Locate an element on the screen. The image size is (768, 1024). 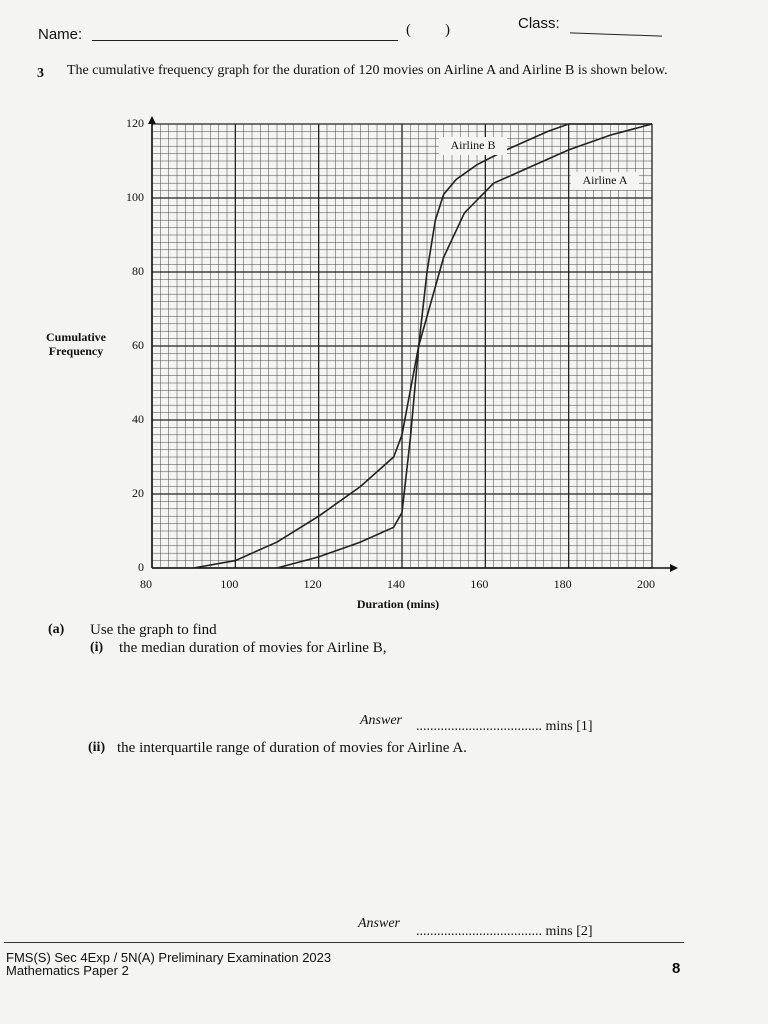
name-label: Name: is located at coordinates (60, 34).